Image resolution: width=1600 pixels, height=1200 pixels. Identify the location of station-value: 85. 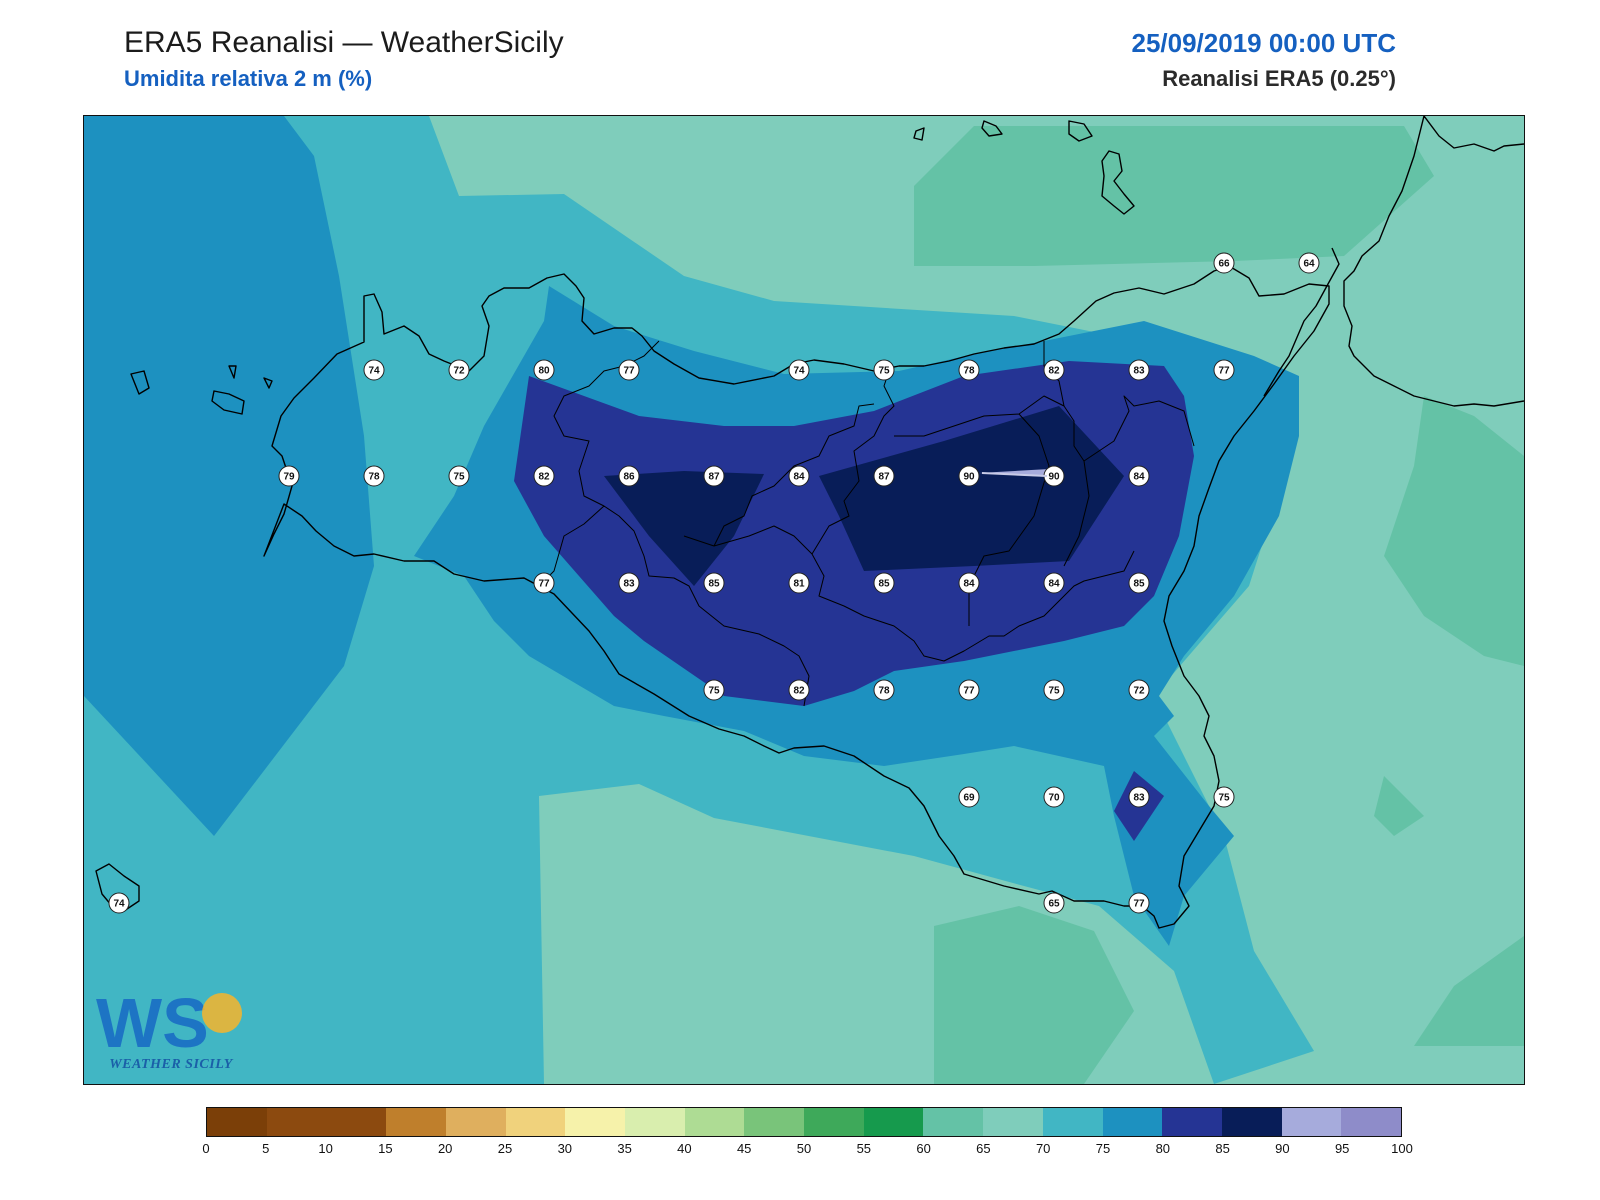
(714, 584).